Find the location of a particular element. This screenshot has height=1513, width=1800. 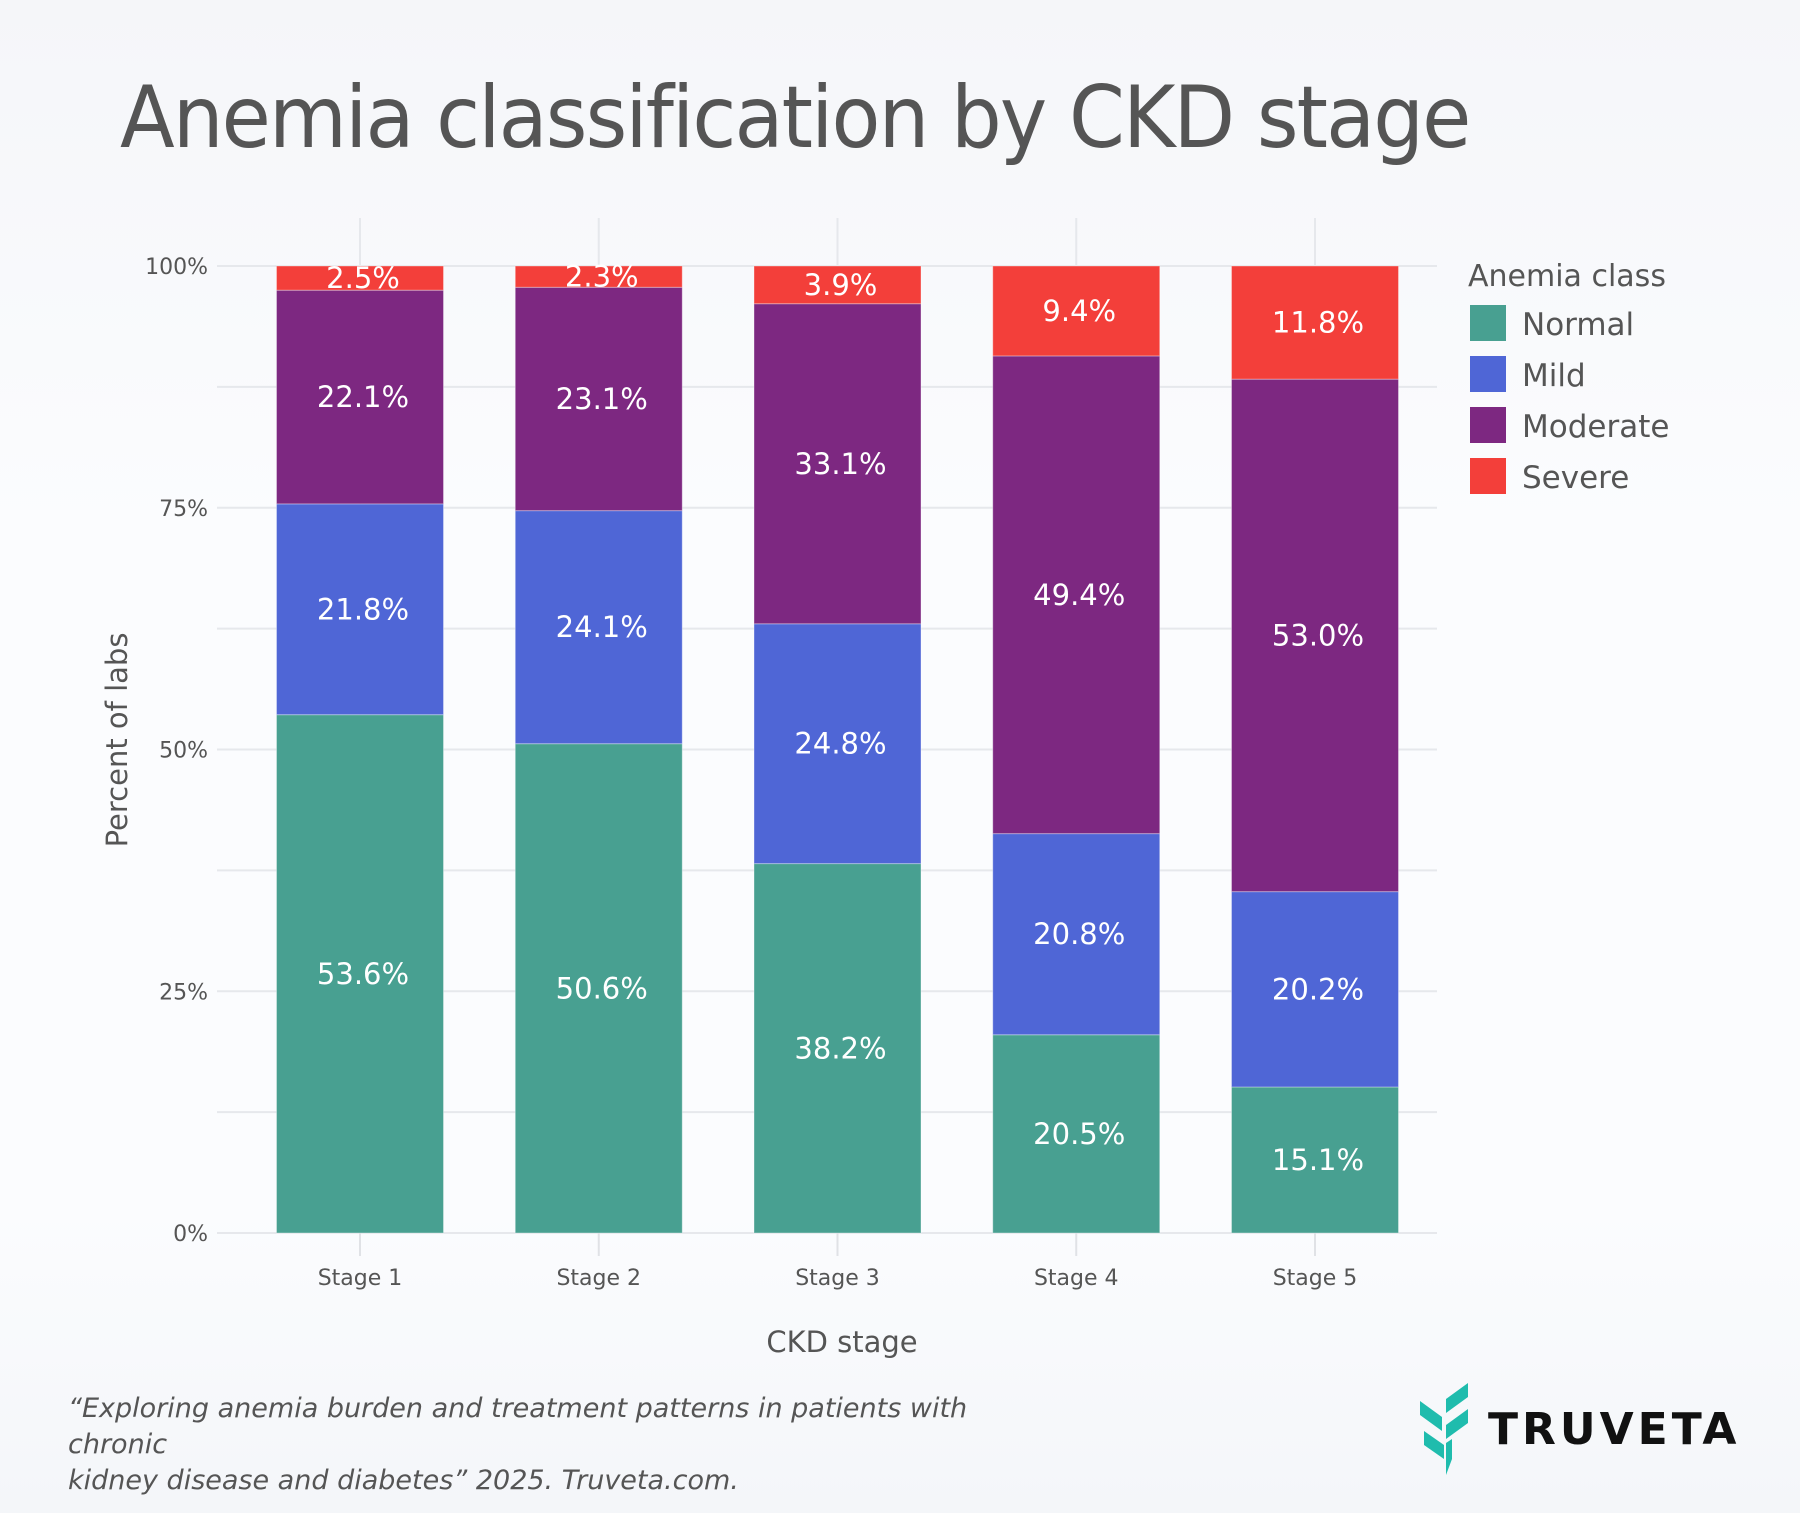

legend-item-moderate: Moderate is located at coordinates (1569, 426).